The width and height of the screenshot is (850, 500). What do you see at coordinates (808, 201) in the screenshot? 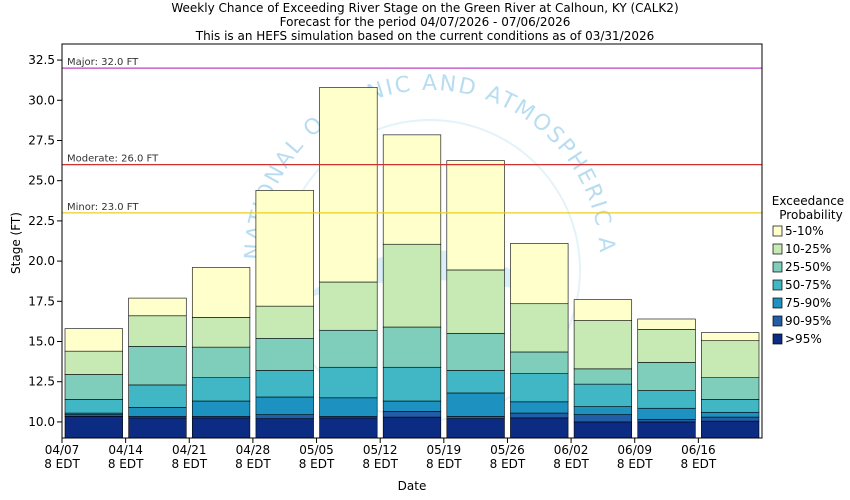
I see `legend-title-line1: Exceedance` at bounding box center [808, 201].